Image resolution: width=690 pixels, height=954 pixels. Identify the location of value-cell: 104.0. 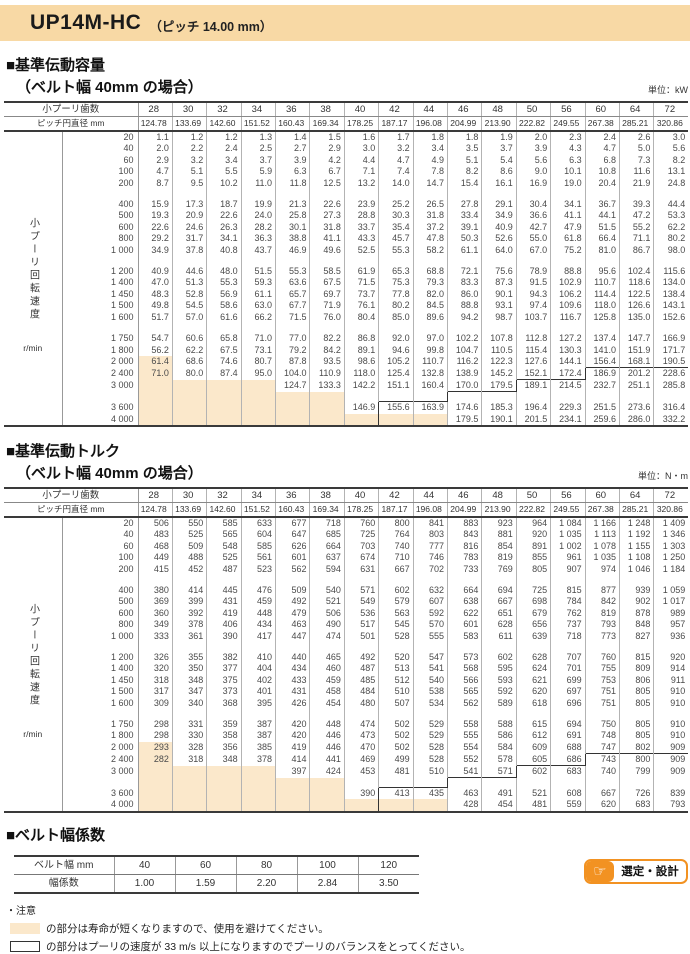
(292, 373).